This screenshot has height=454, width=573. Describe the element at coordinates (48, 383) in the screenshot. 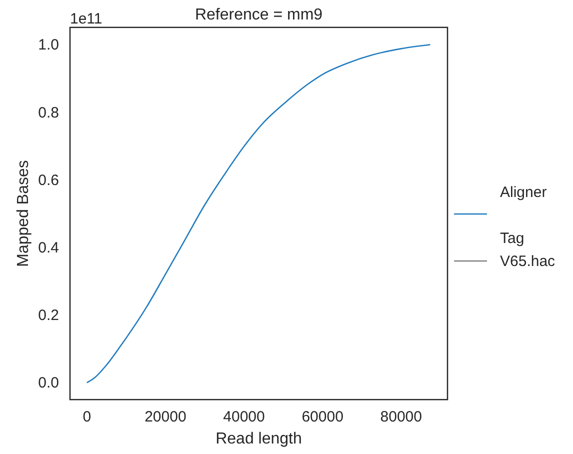

I see `y-tick-label: 0.0` at that location.